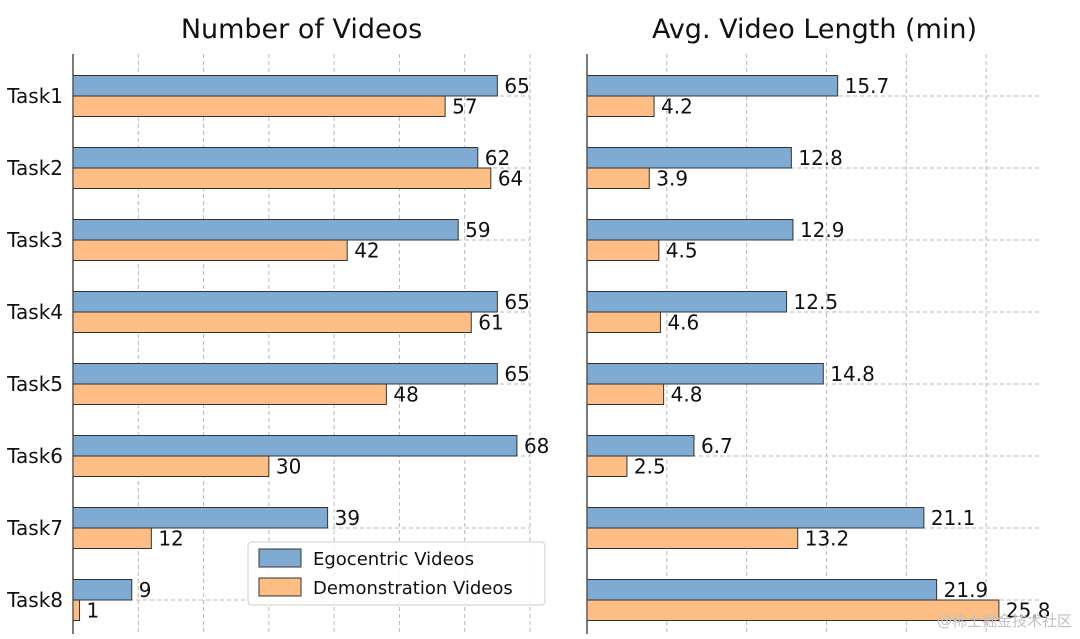 This screenshot has width=1080, height=639. Describe the element at coordinates (717, 446) in the screenshot. I see `data-label-egocentric-task6: 6.7` at that location.